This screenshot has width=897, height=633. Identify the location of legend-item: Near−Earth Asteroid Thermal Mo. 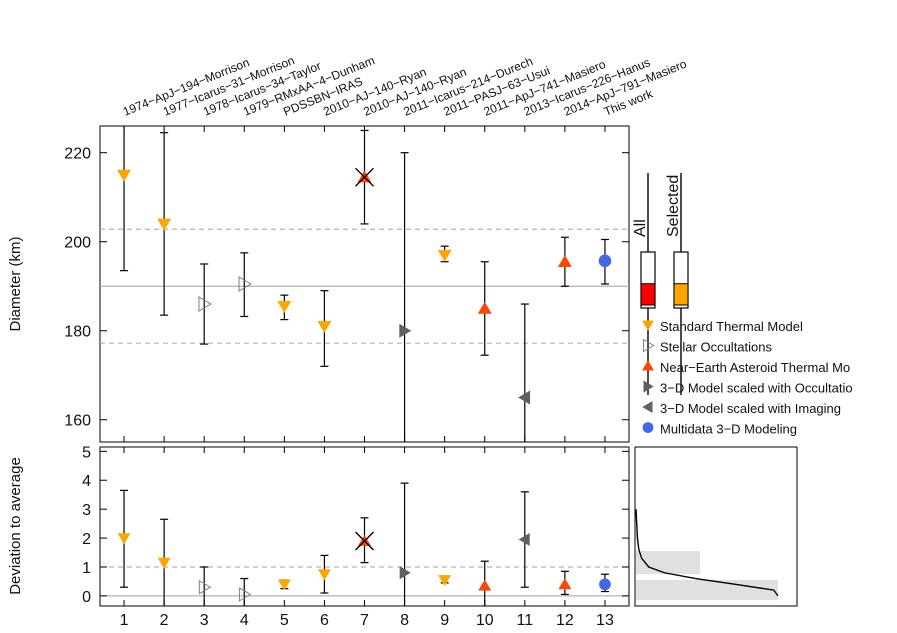
(746, 367).